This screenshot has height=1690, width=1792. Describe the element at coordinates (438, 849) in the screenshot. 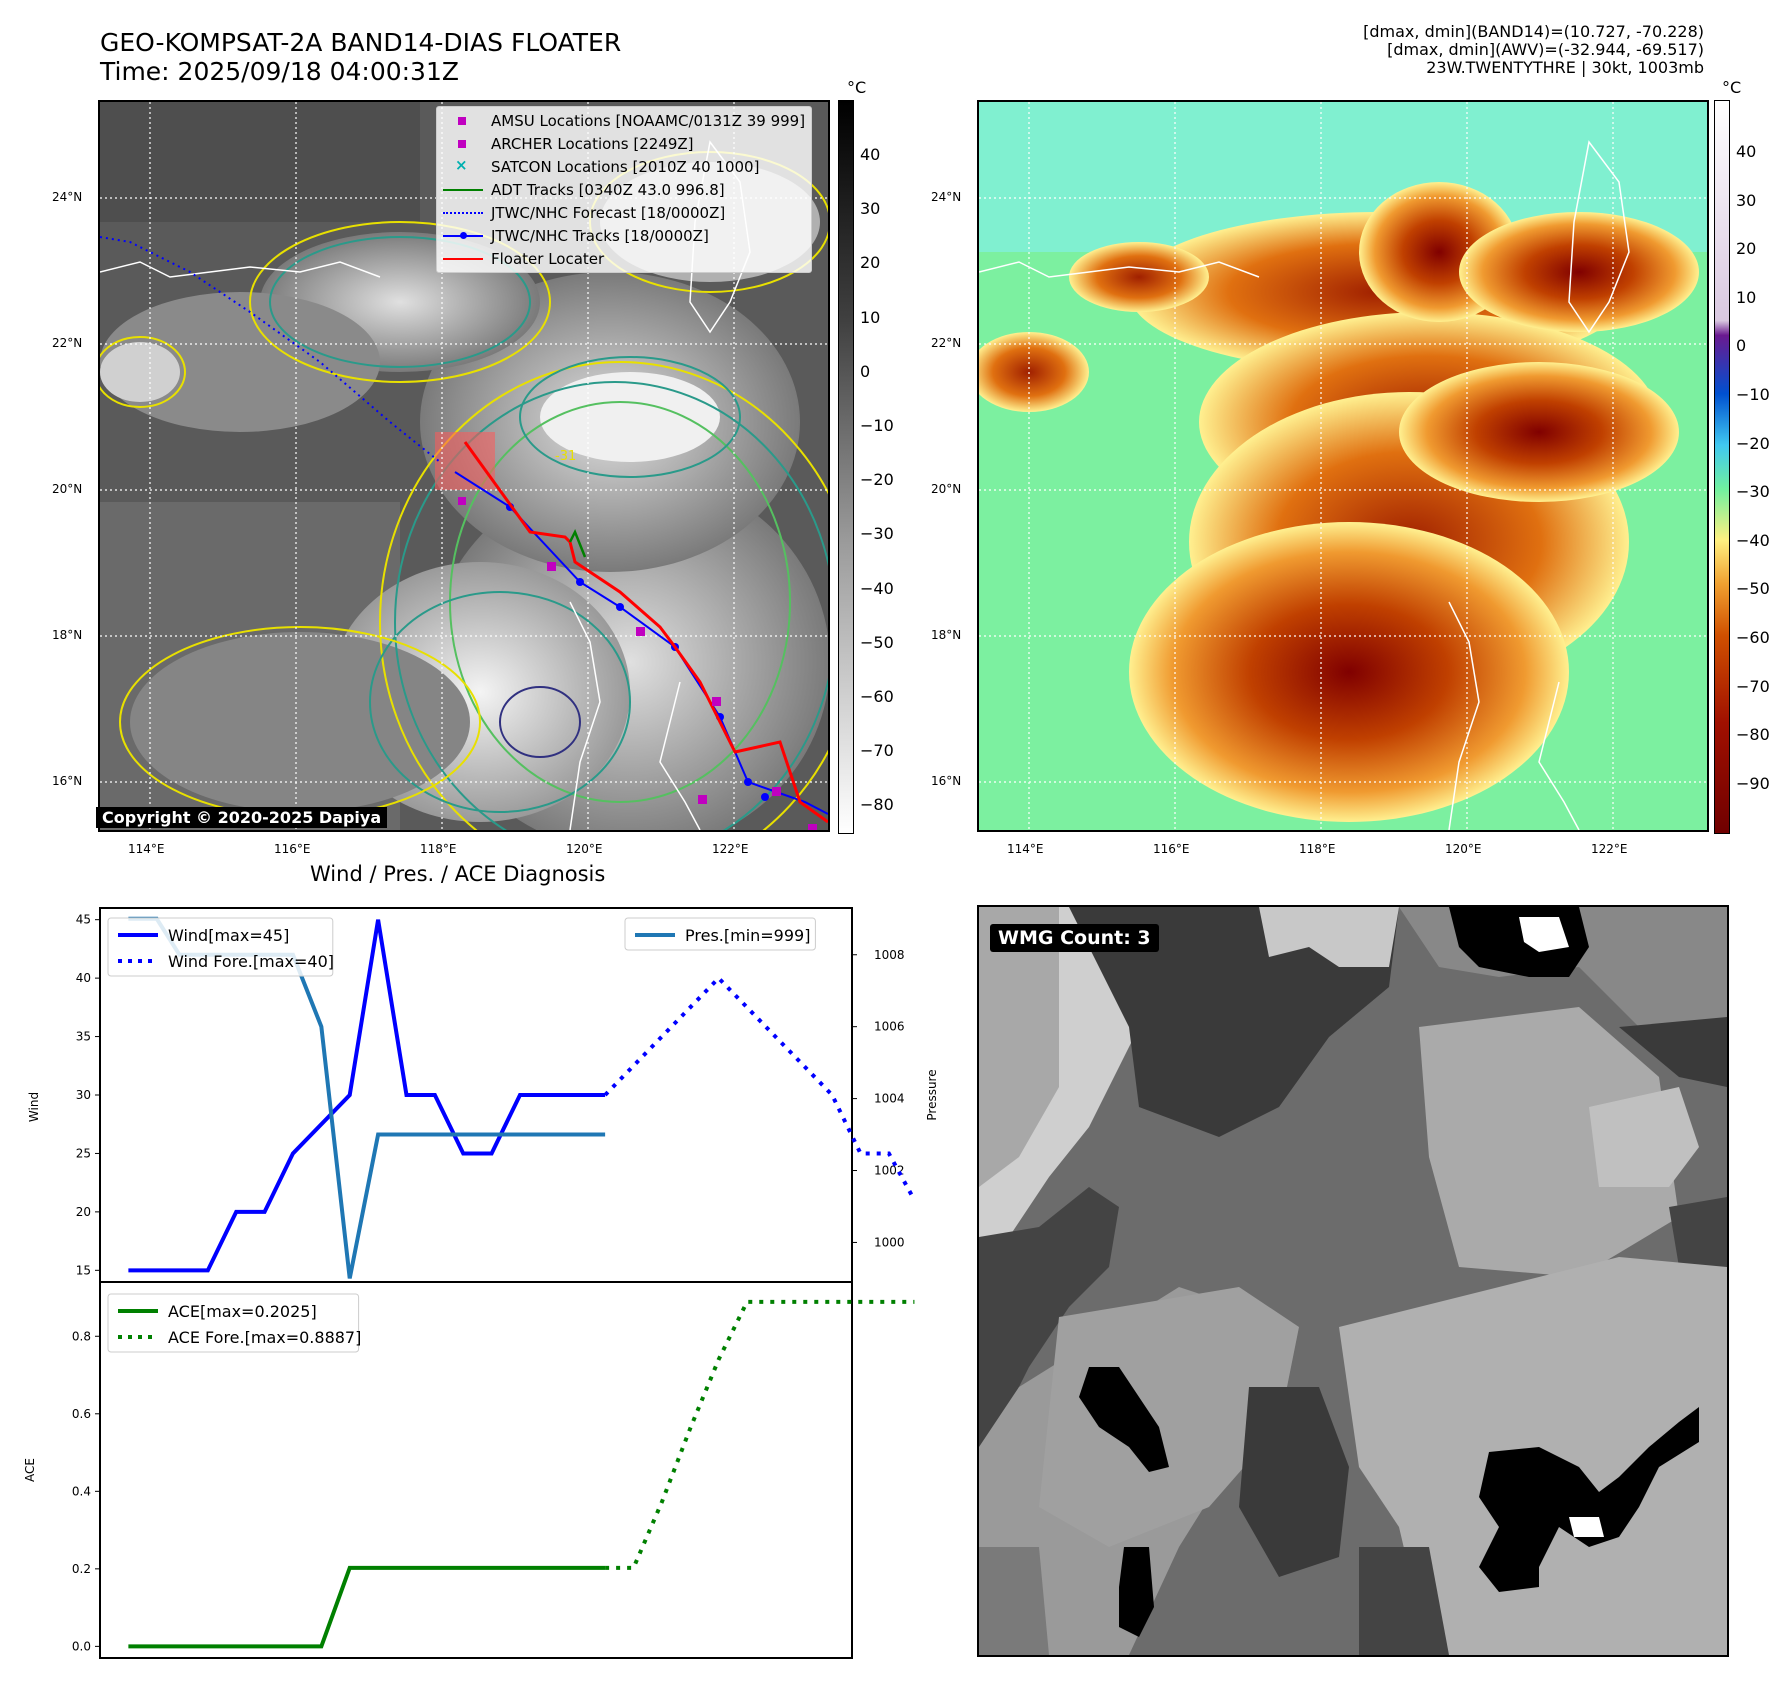

I see `lon-tick-label: 118°E` at that location.